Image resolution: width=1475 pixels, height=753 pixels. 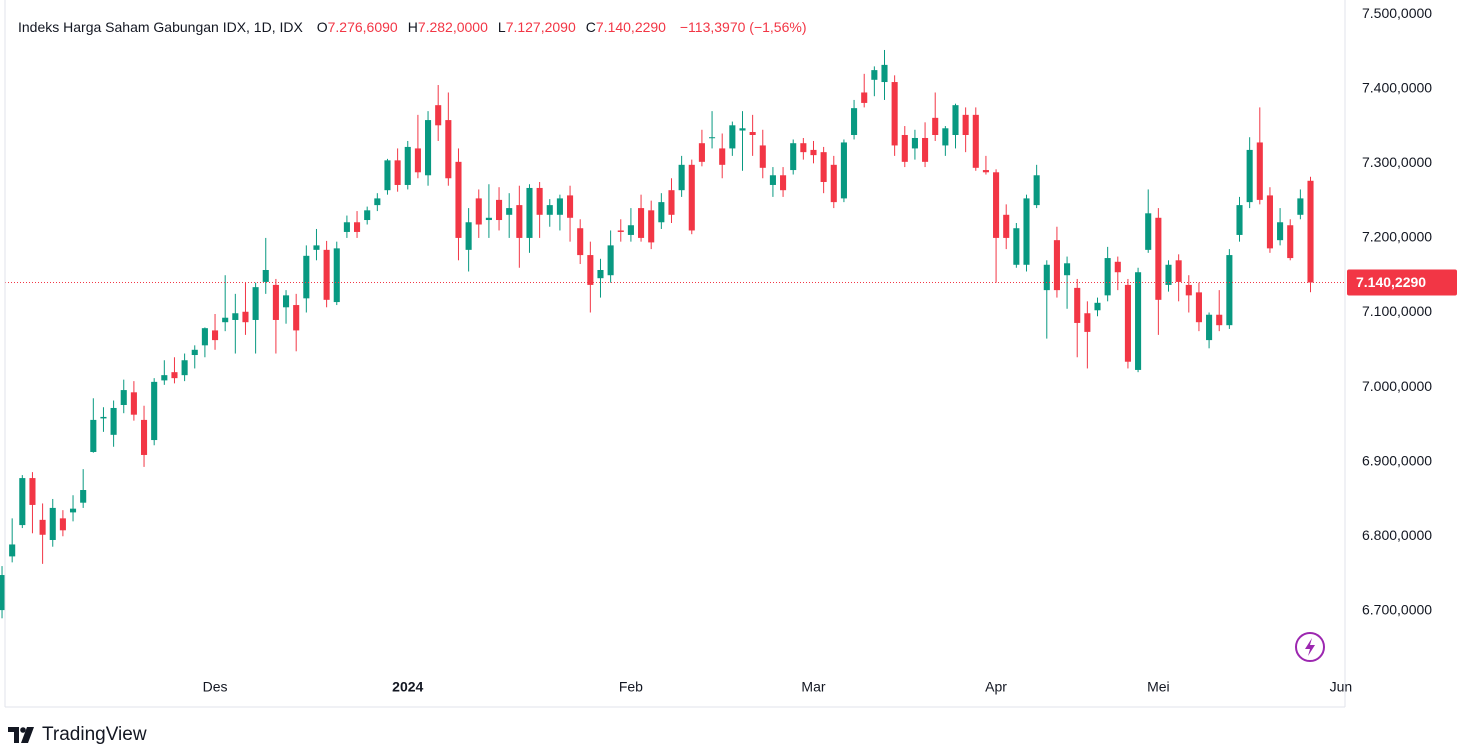 What do you see at coordinates (1310, 647) in the screenshot?
I see `flash-icon` at bounding box center [1310, 647].